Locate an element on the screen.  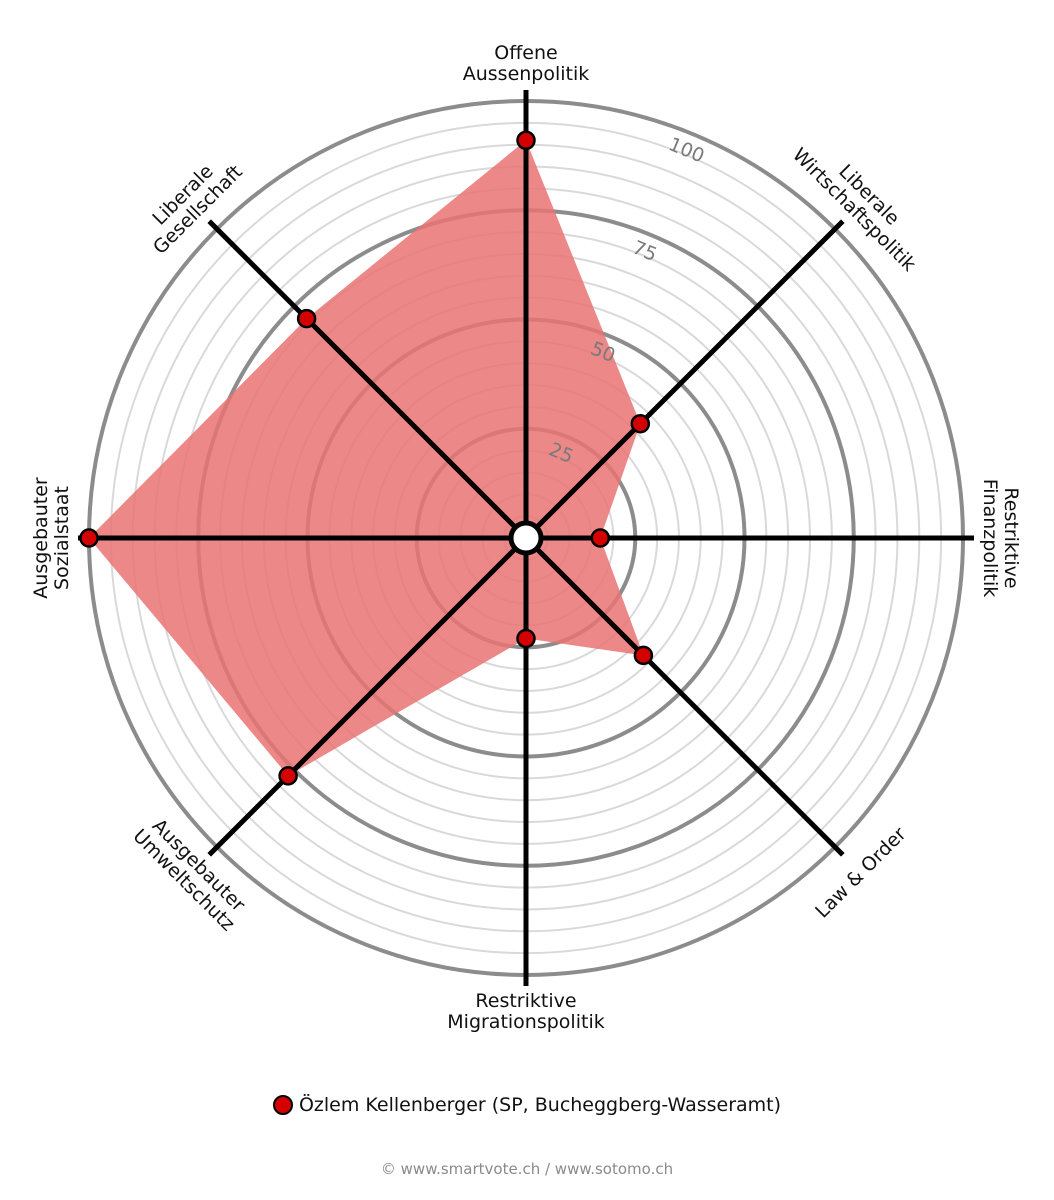
axis-label-line: Migrationspolitik is located at coordinates (525, 1022).